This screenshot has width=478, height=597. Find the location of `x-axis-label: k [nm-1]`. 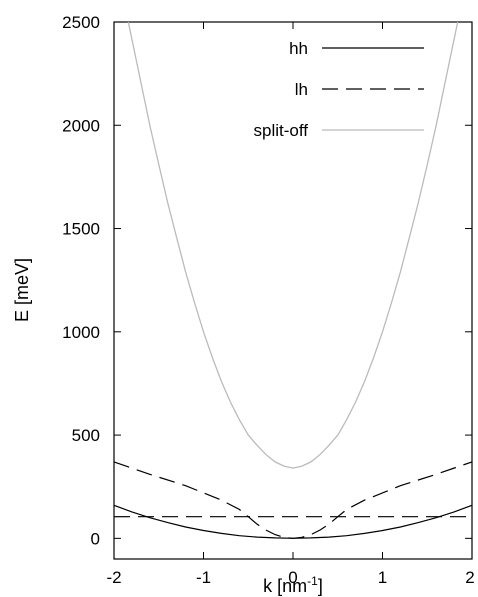

x-axis-label: k [nm-1] is located at coordinates (293, 585).